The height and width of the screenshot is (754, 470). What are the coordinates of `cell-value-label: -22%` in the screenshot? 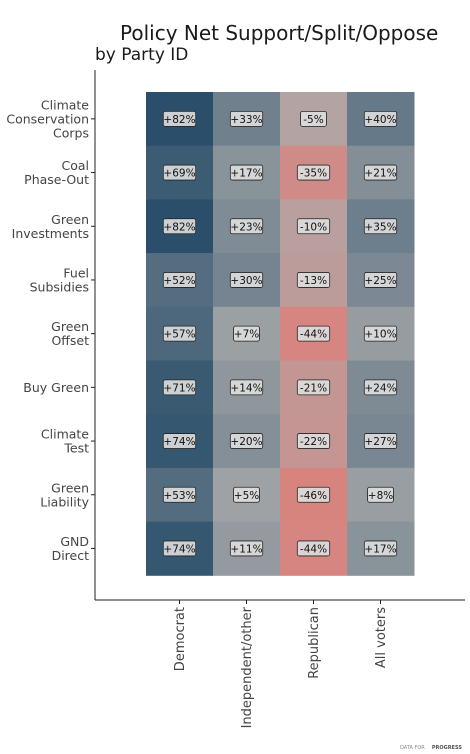 It's located at (313, 442).